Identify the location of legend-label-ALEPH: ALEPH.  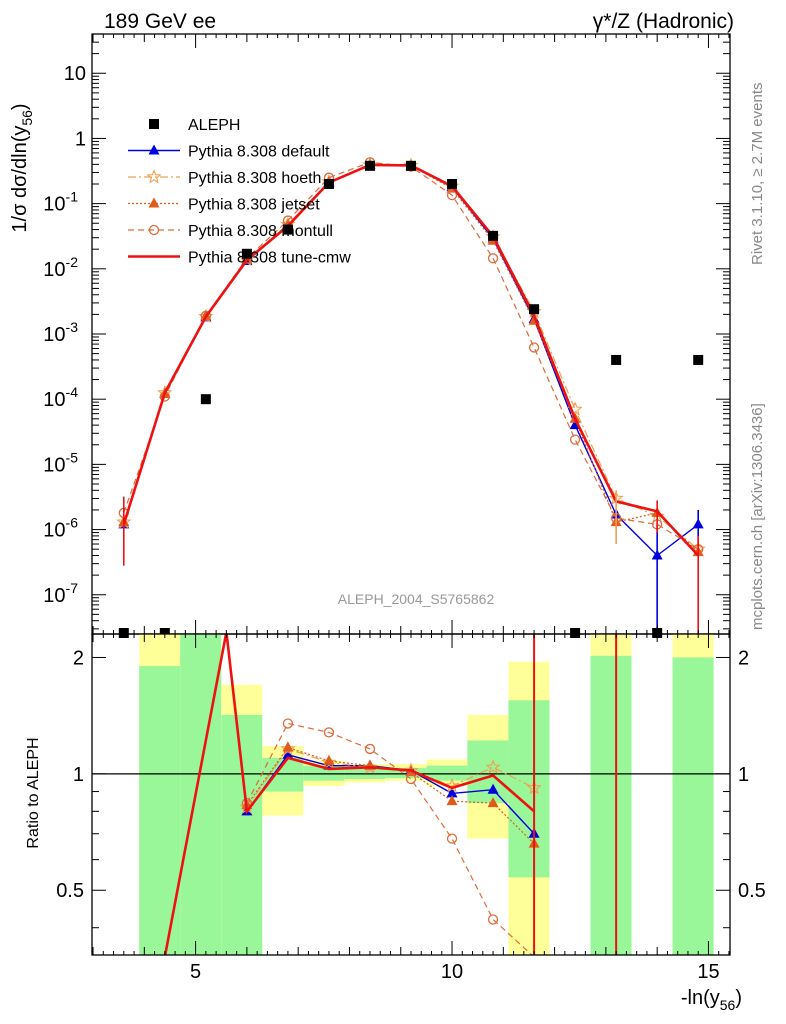
(214, 125).